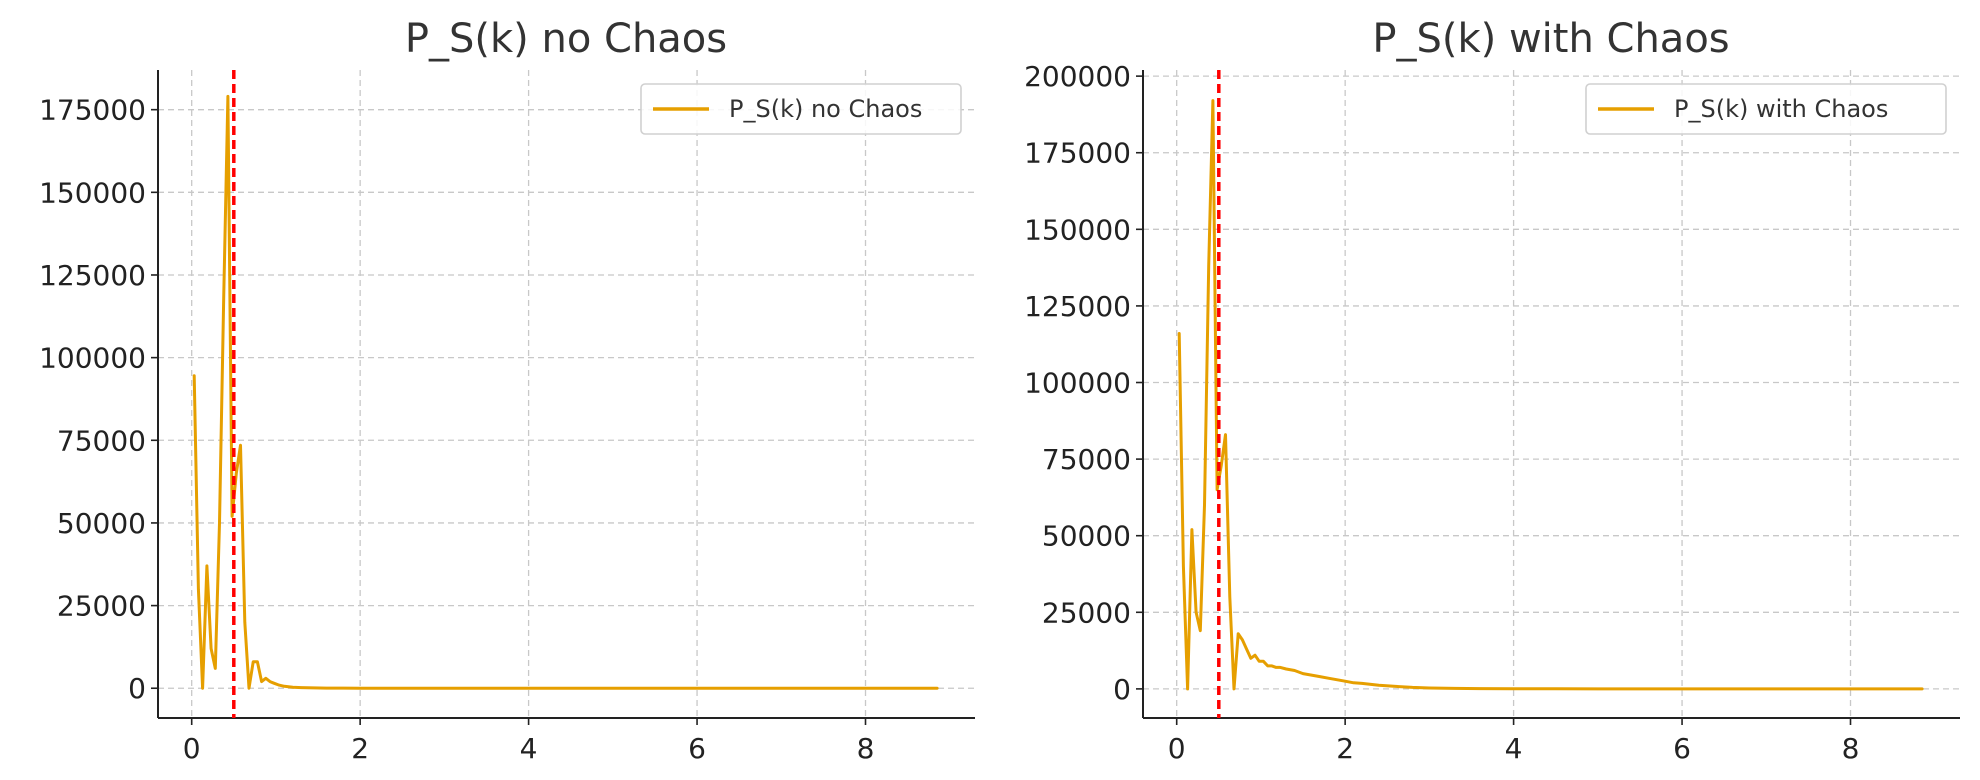 Image resolution: width=1980 pixels, height=780 pixels. I want to click on chart0-y-tick-label: 125000, so click(92, 275).